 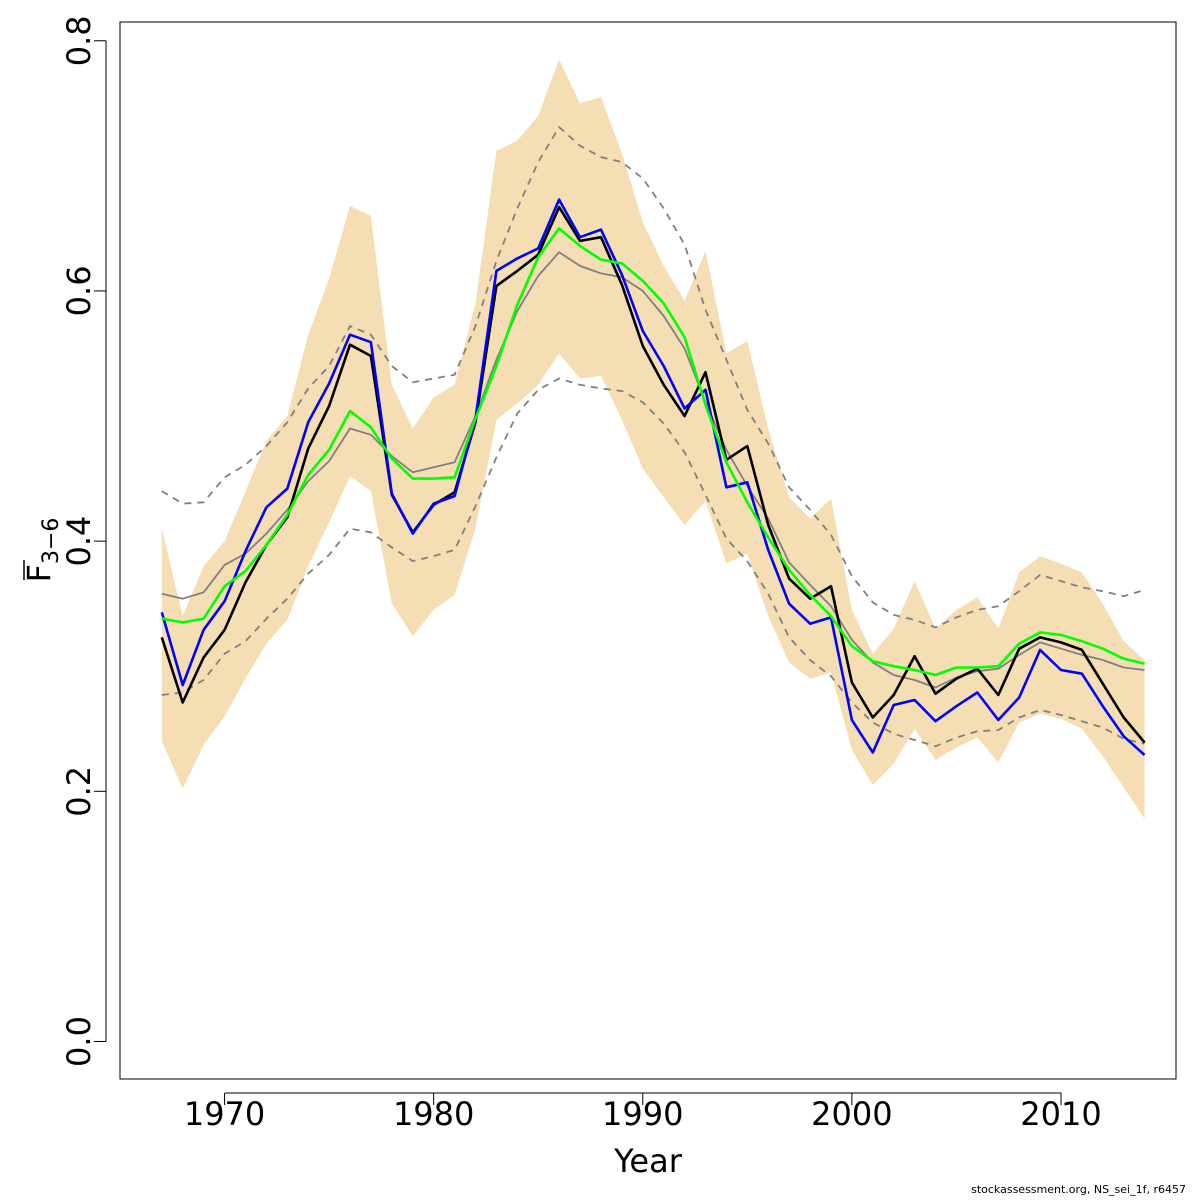 What do you see at coordinates (51, 541) in the screenshot?
I see `y-axis-title-sub: 3−6` at bounding box center [51, 541].